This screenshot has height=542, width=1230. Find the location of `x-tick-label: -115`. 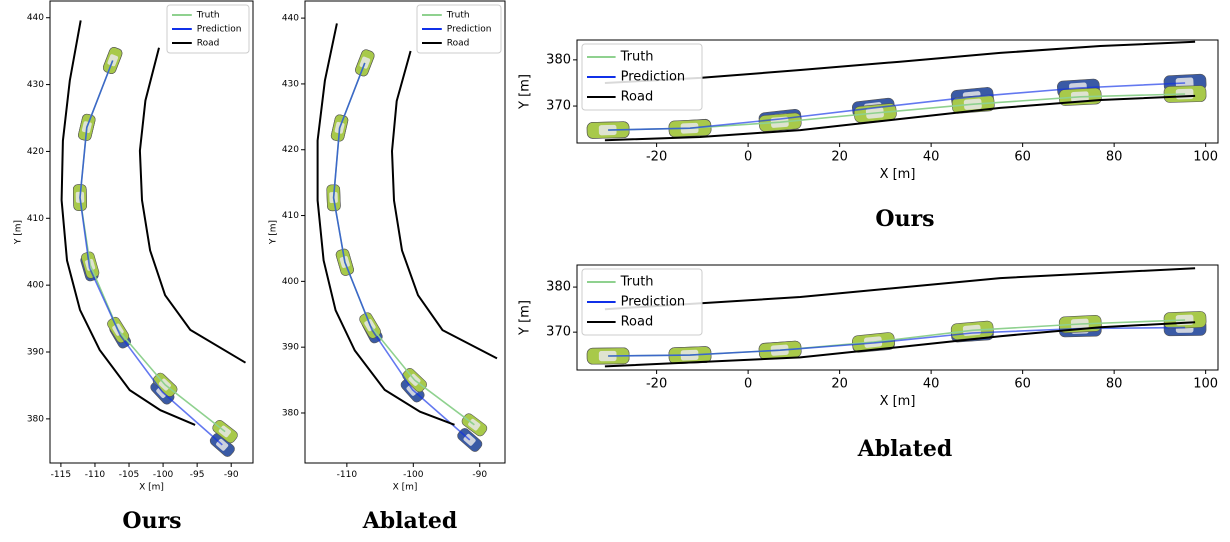

x-tick-label: -115 is located at coordinates (61, 475).